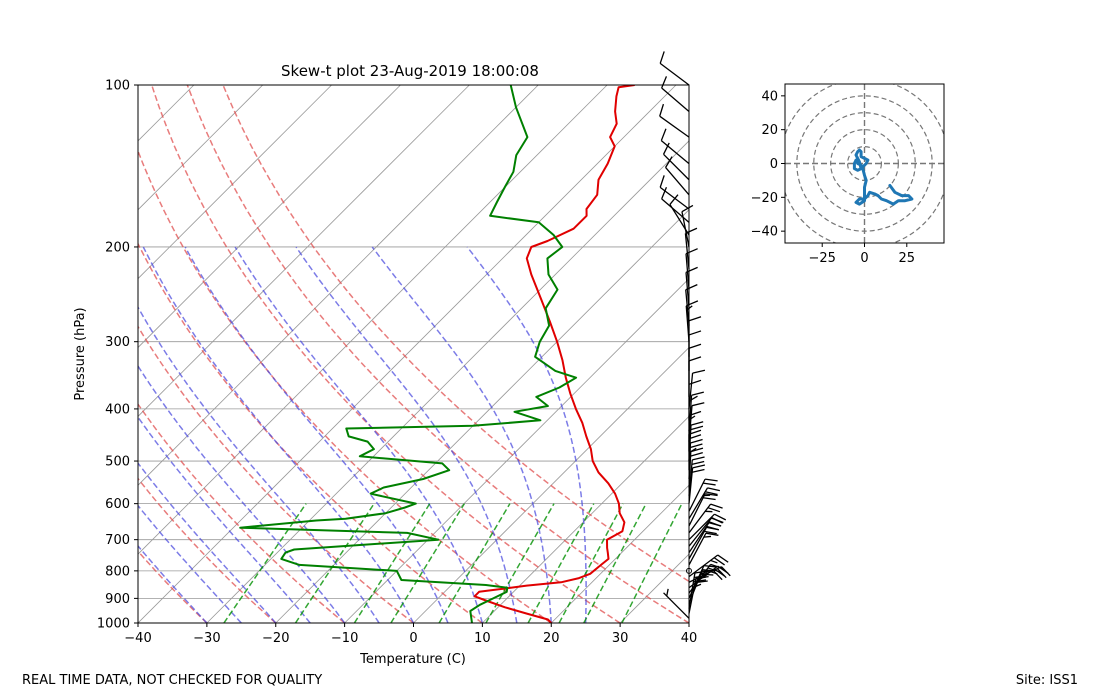 This screenshot has width=1100, height=700. What do you see at coordinates (482, 638) in the screenshot?
I see `x-tick-label: 10` at bounding box center [482, 638].